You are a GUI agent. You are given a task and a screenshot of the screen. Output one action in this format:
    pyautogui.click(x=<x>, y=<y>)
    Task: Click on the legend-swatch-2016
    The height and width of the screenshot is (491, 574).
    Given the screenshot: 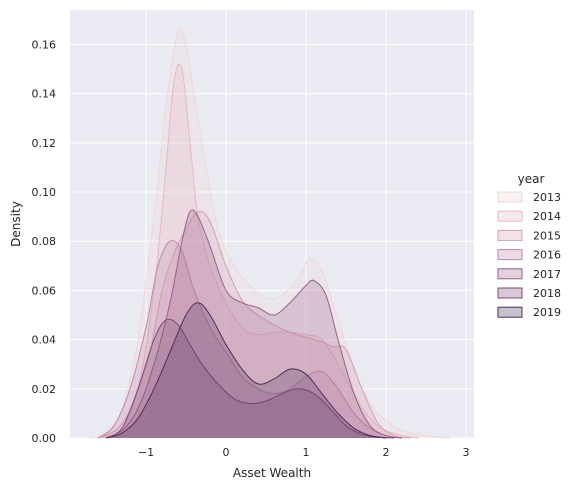 What is the action you would take?
    pyautogui.click(x=510, y=255)
    